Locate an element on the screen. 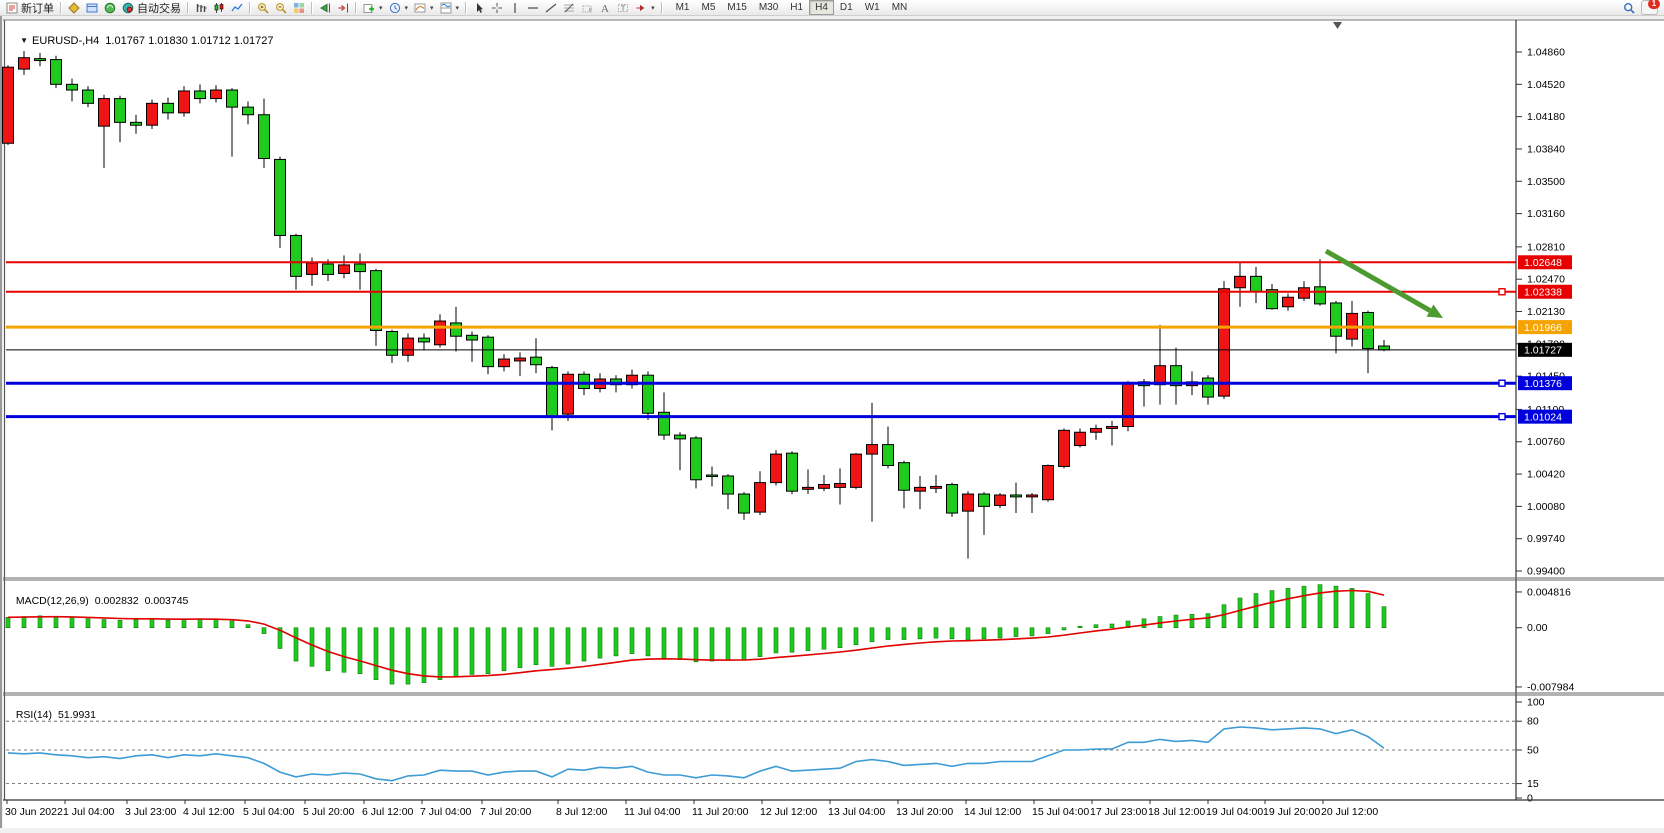 Image resolution: width=1664 pixels, height=833 pixels. data-window-button is located at coordinates (92, 7).